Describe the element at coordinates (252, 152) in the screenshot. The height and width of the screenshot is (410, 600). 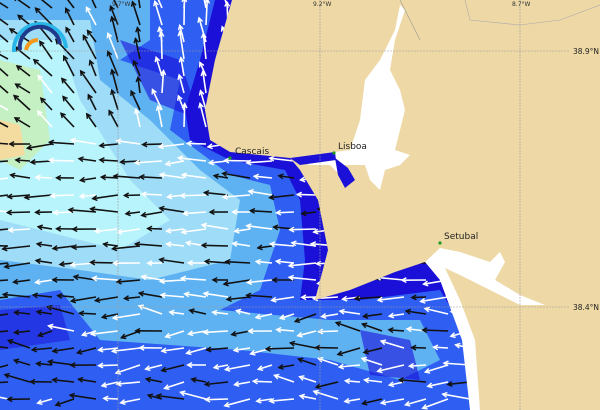
I see `place-cascais: Cascais` at that location.